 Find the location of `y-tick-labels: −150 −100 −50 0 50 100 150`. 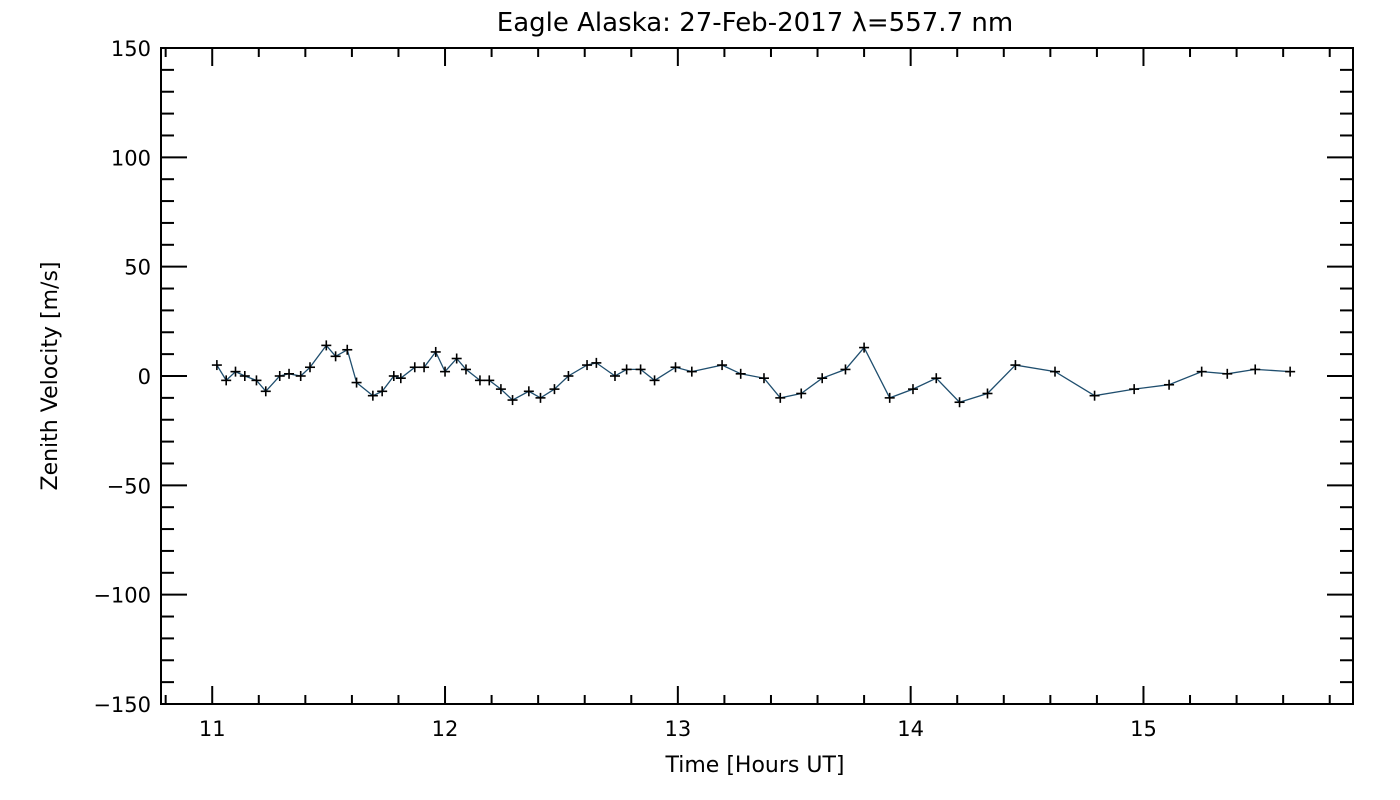

y-tick-labels: −150 −100 −50 0 50 100 150 is located at coordinates (122, 377).